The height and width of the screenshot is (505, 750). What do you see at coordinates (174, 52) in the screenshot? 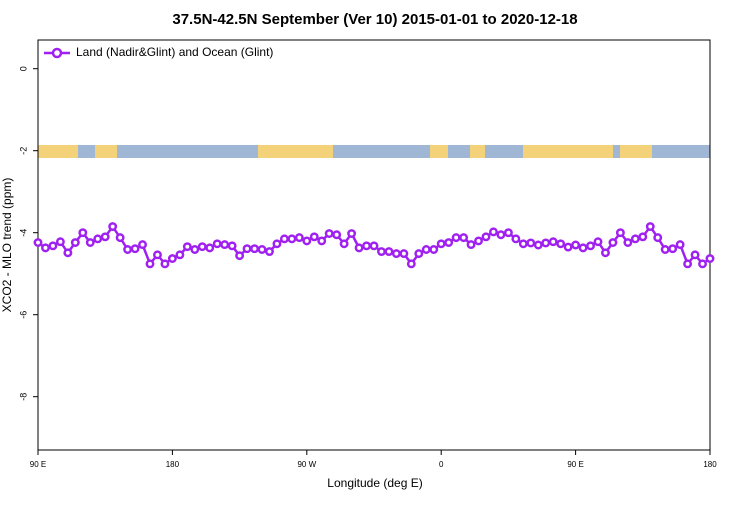
I see `legend-label: Land (Nadir&Glint) and Ocean (Glint)` at bounding box center [174, 52].